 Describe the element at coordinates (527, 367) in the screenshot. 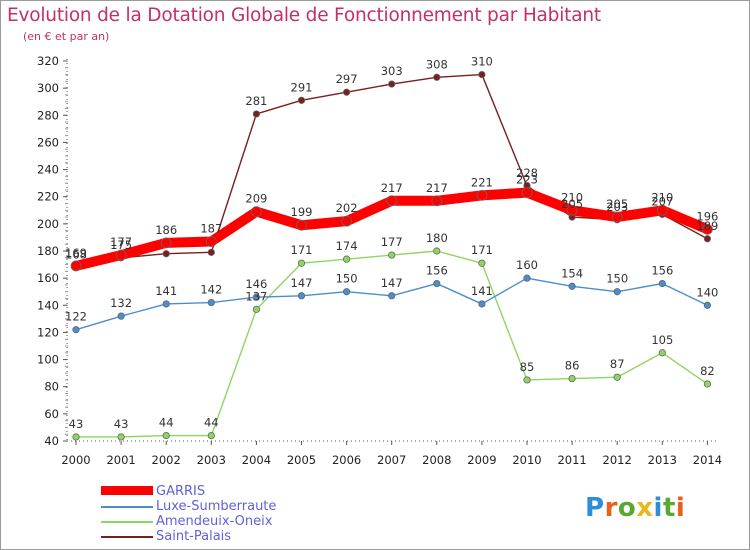

I see `data-label-amendeuix-oneix: 85` at that location.